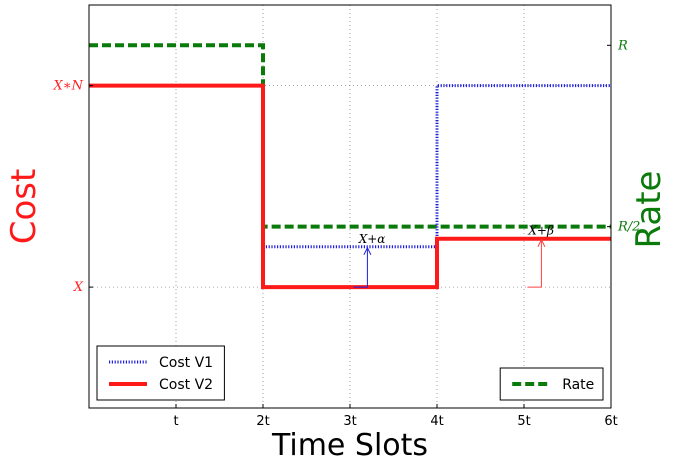 Image resolution: width=673 pixels, height=464 pixels. Describe the element at coordinates (68, 86) in the screenshot. I see `left-tick-label-x-n: X∗N` at that location.